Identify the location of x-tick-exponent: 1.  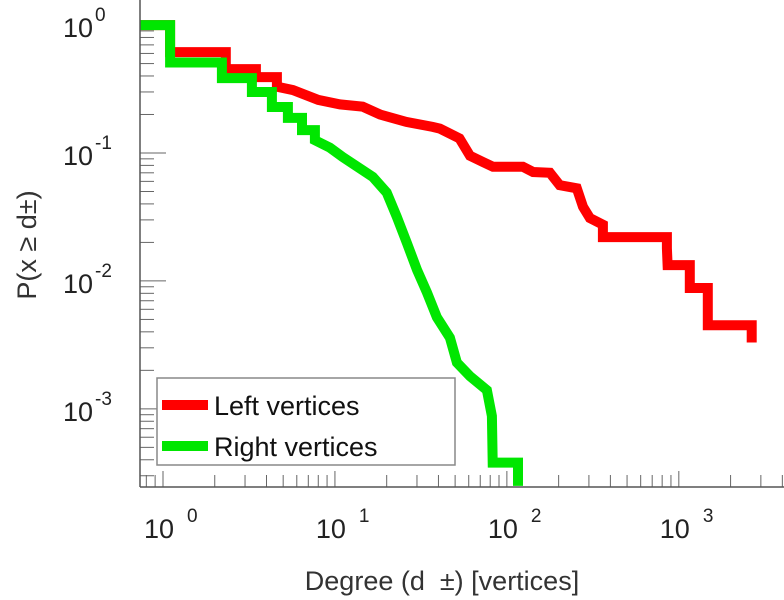
(364, 516).